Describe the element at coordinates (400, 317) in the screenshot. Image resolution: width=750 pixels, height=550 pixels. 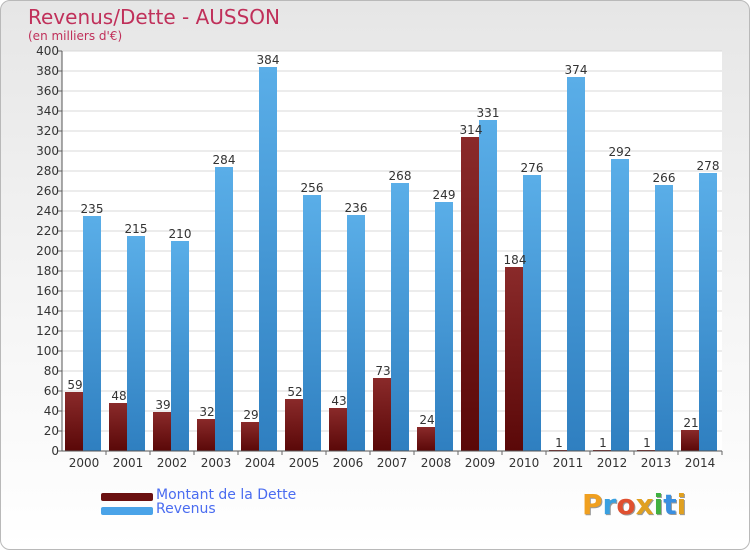
I see `bar-revenue-2007` at that location.